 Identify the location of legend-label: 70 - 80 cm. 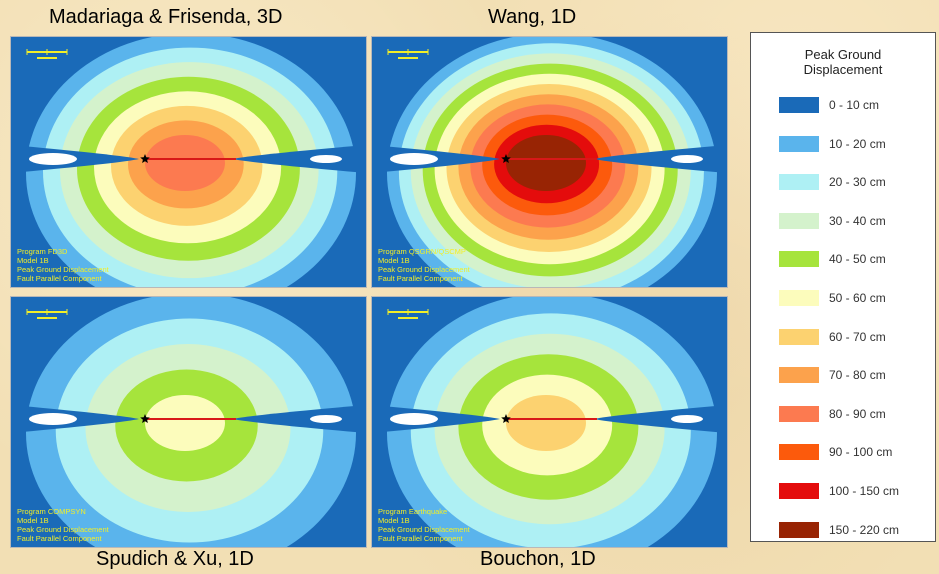
(857, 375).